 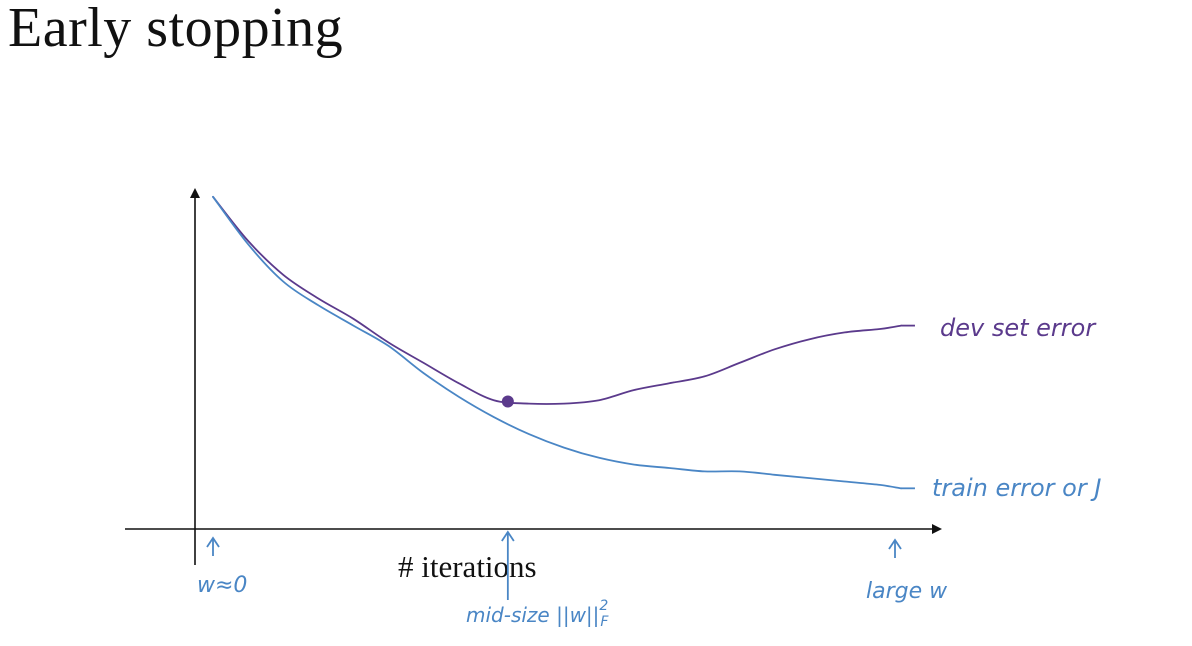 I want to click on annotation-large-w: large w, so click(x=907, y=591).